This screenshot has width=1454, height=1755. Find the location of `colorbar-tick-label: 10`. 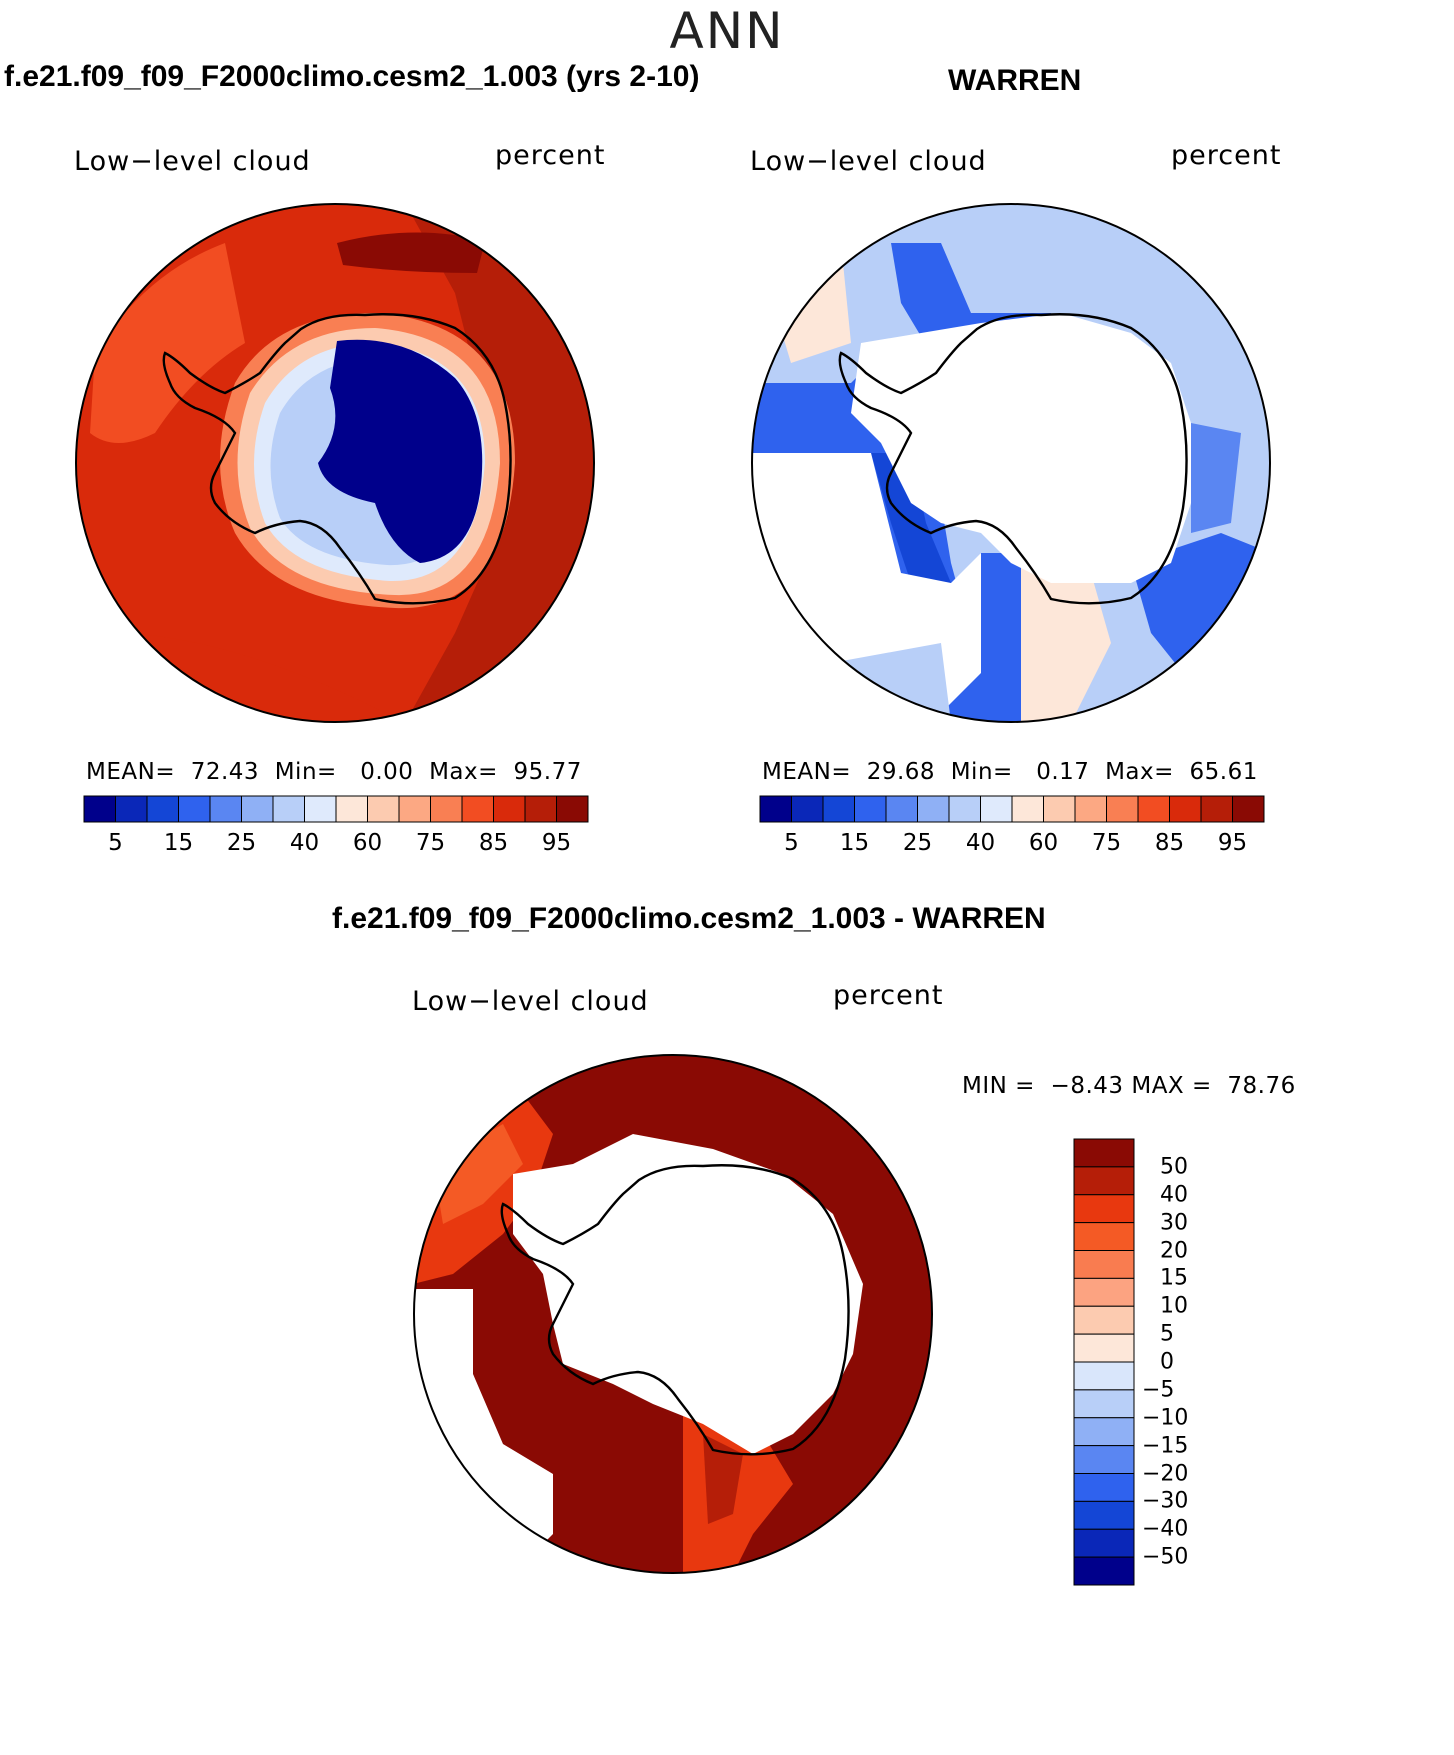

colorbar-tick-label: 10 is located at coordinates (1174, 1306).